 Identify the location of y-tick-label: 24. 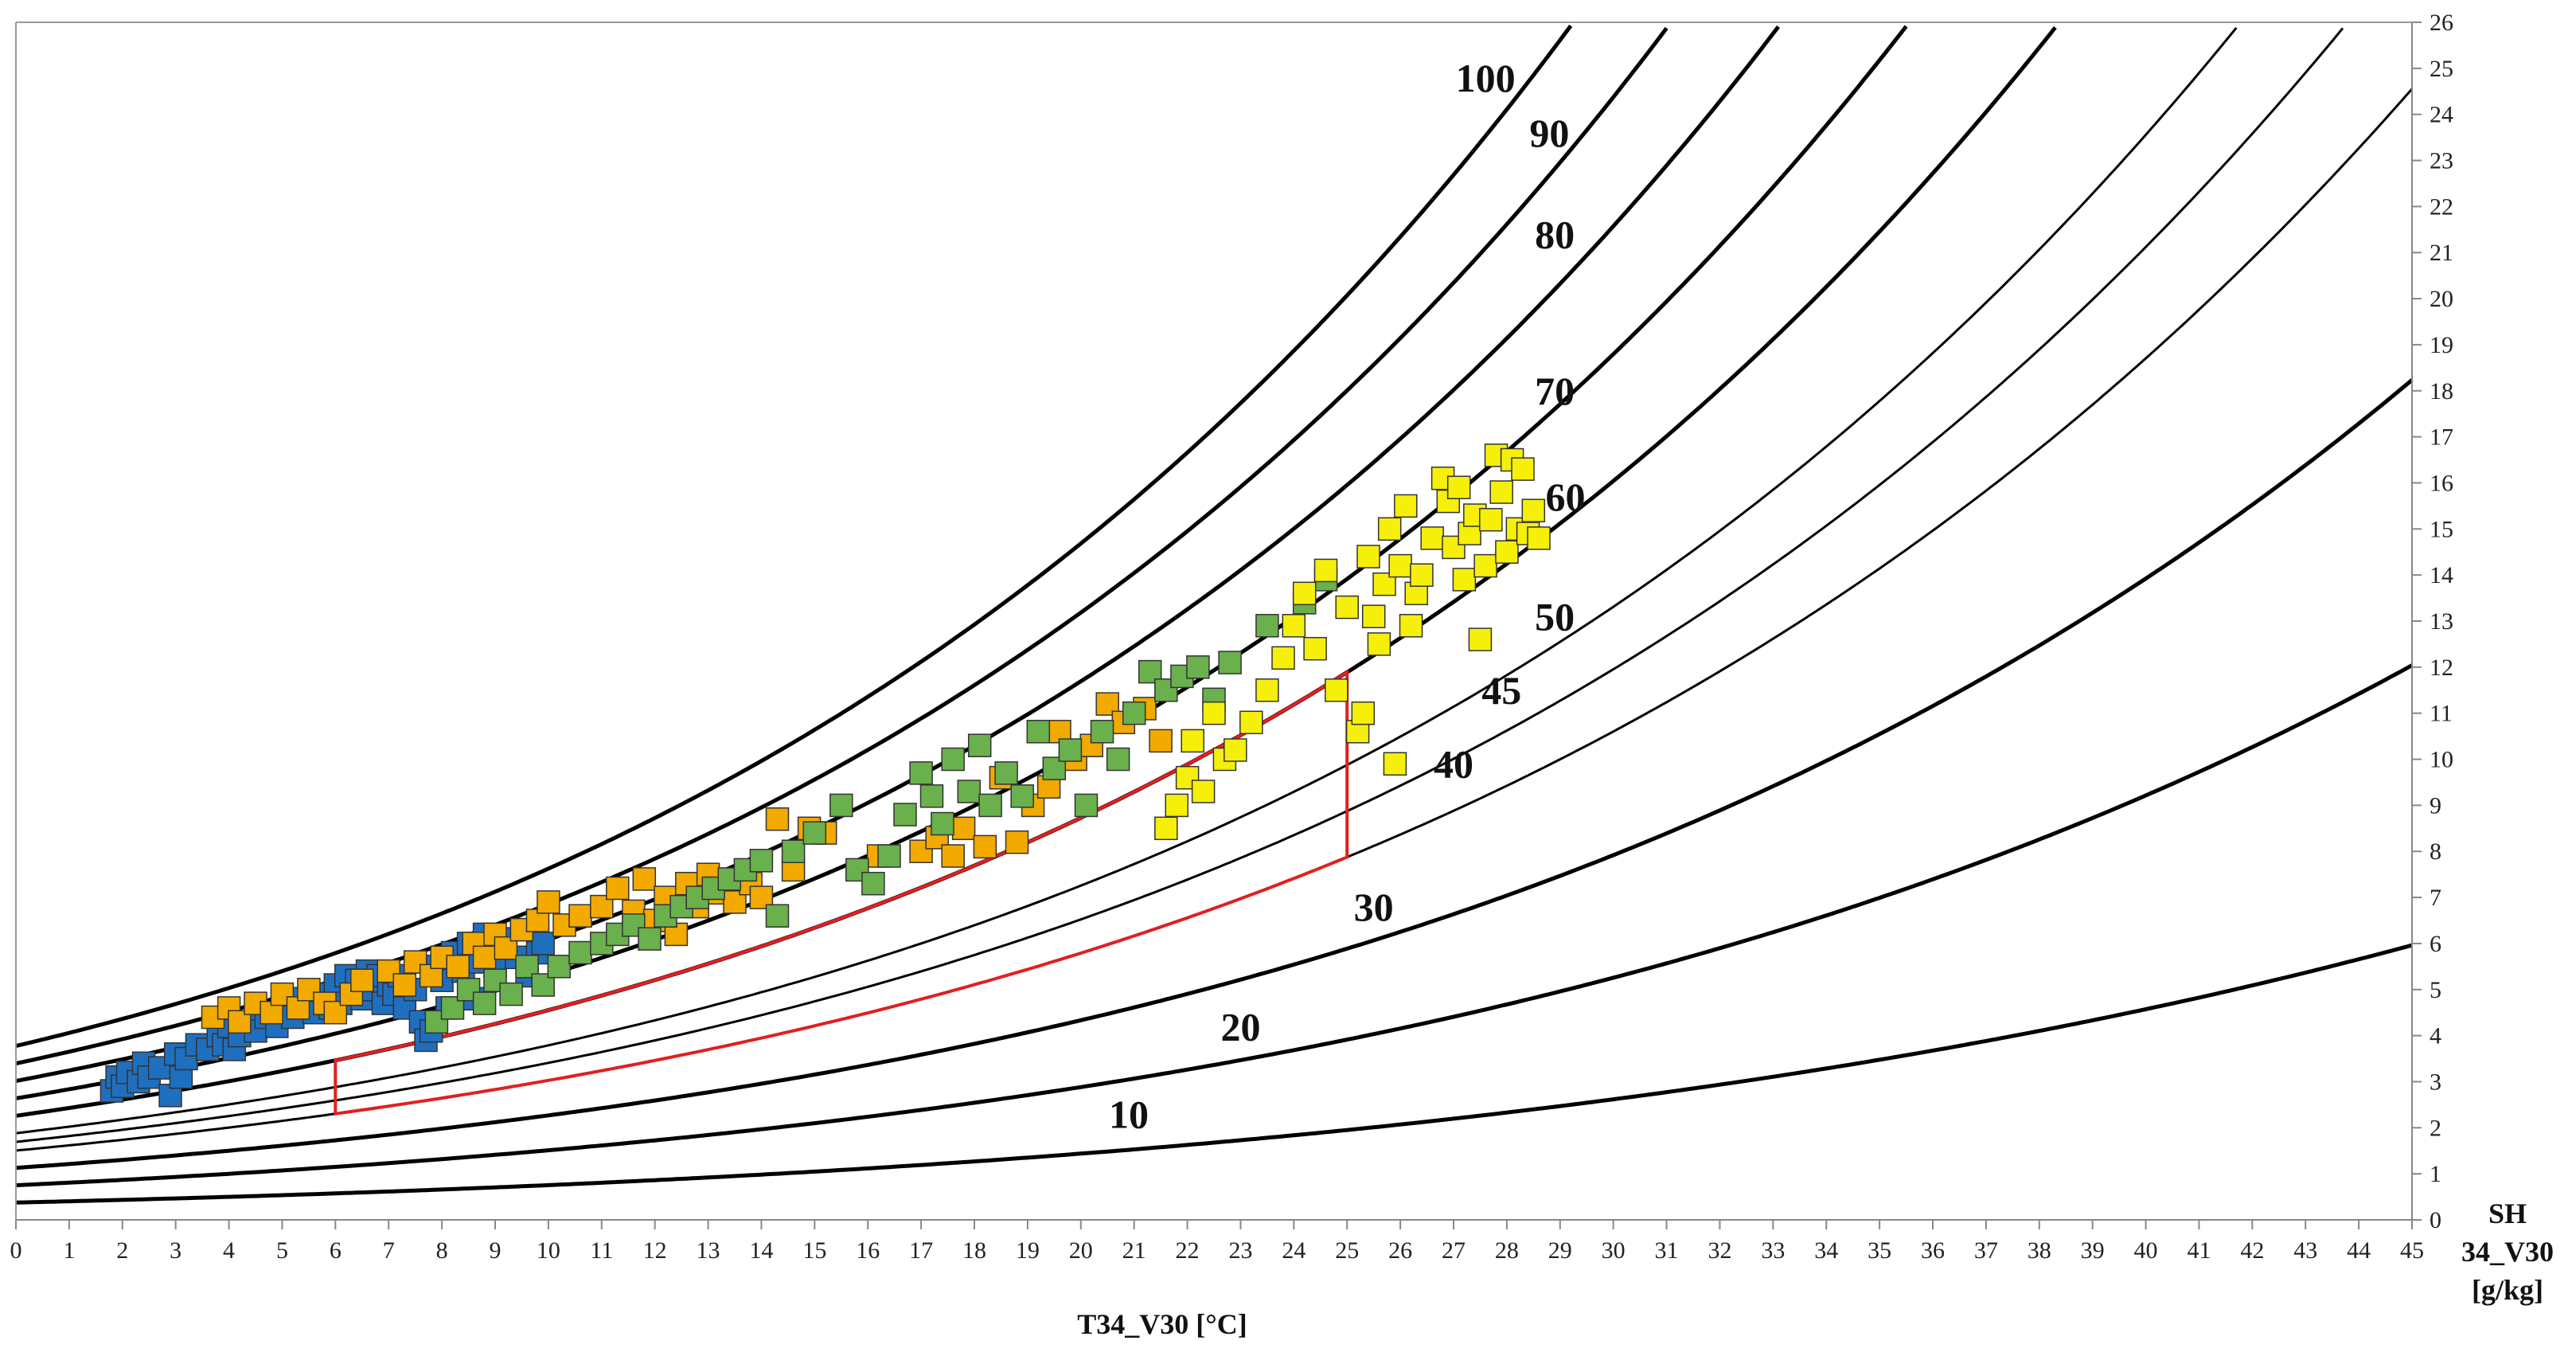
(2441, 115).